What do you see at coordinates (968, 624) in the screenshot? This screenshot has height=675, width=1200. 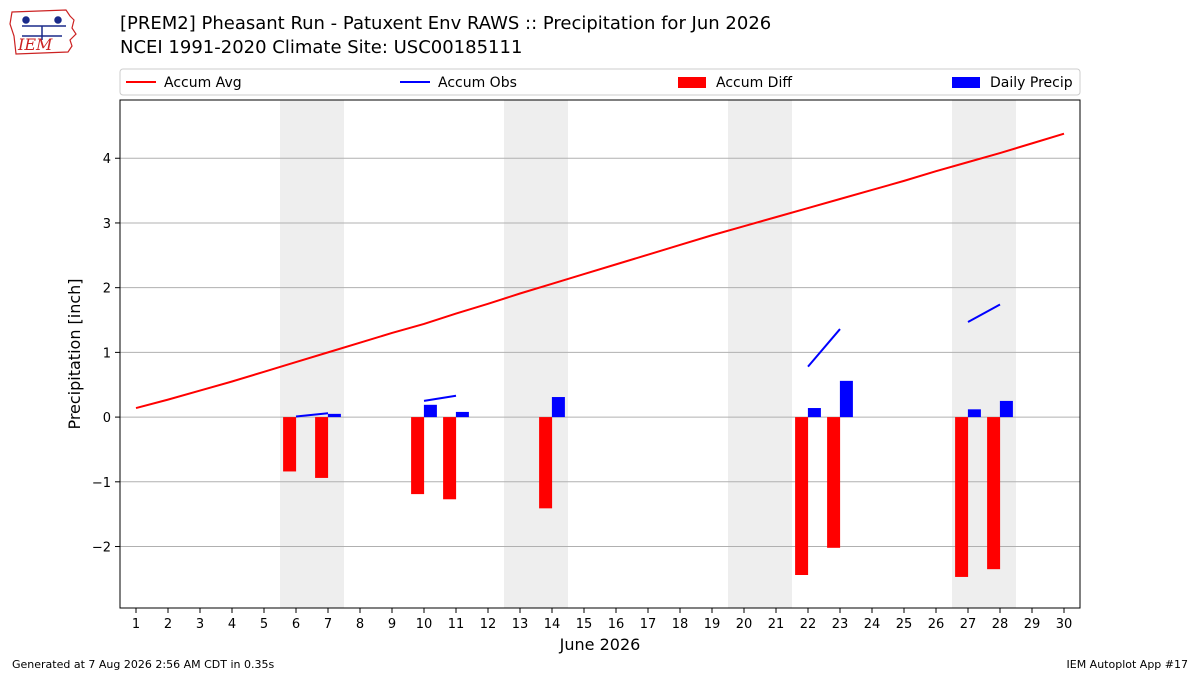 I see `x-tick-label: 27` at bounding box center [968, 624].